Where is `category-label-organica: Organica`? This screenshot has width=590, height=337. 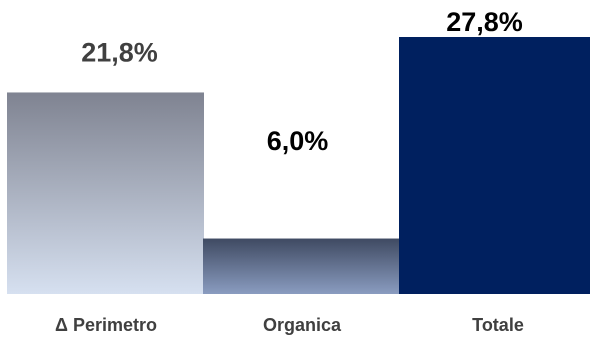 category-label-organica: Organica is located at coordinates (302, 325).